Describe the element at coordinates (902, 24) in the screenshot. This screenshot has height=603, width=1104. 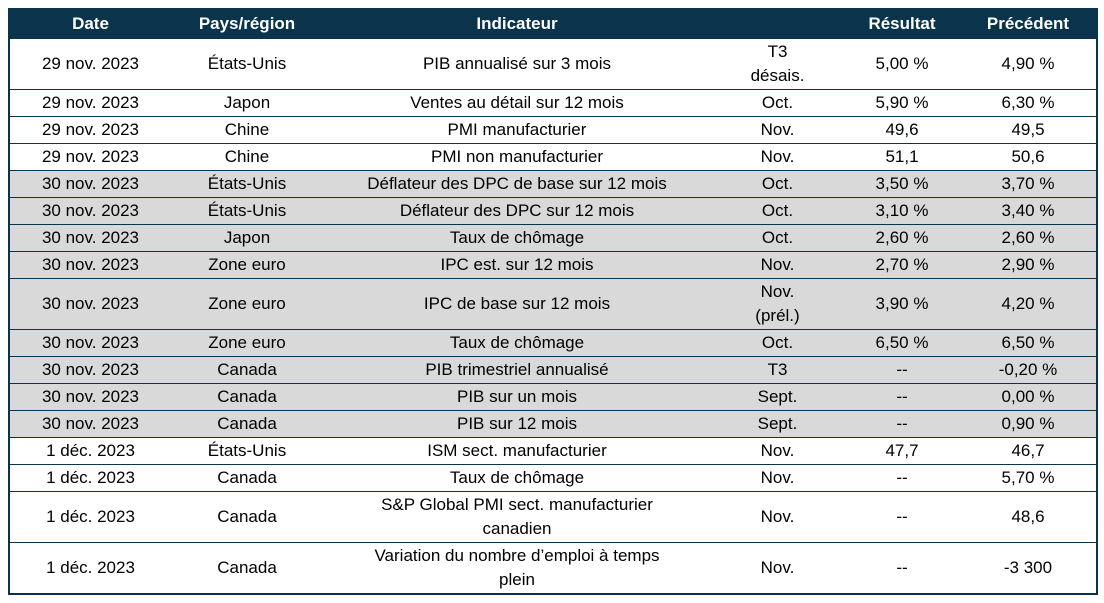
I see `column-header-result: Résultat` at that location.